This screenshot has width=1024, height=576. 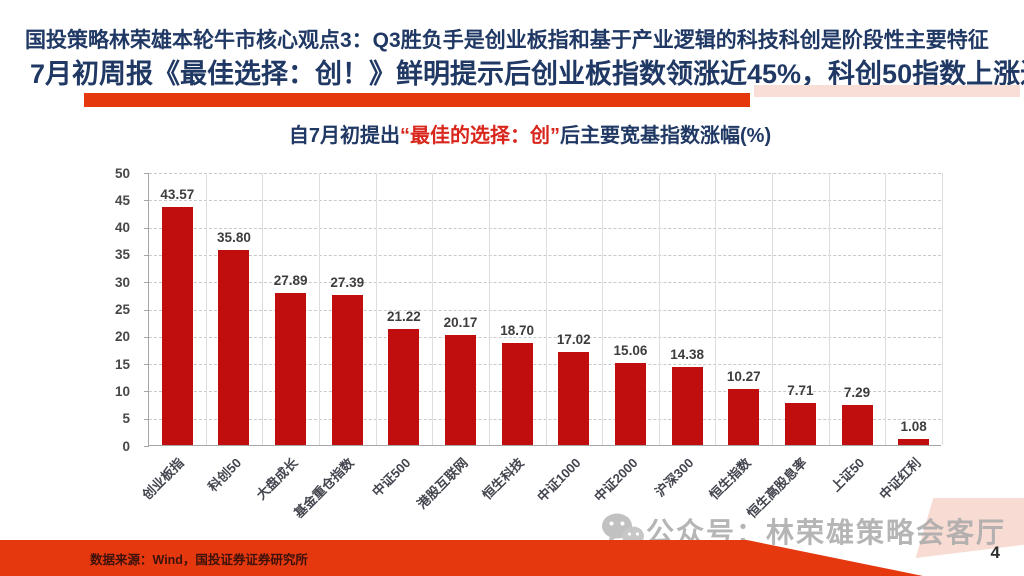 What do you see at coordinates (347, 283) in the screenshot?
I see `bar-value-label: 27.39` at bounding box center [347, 283].